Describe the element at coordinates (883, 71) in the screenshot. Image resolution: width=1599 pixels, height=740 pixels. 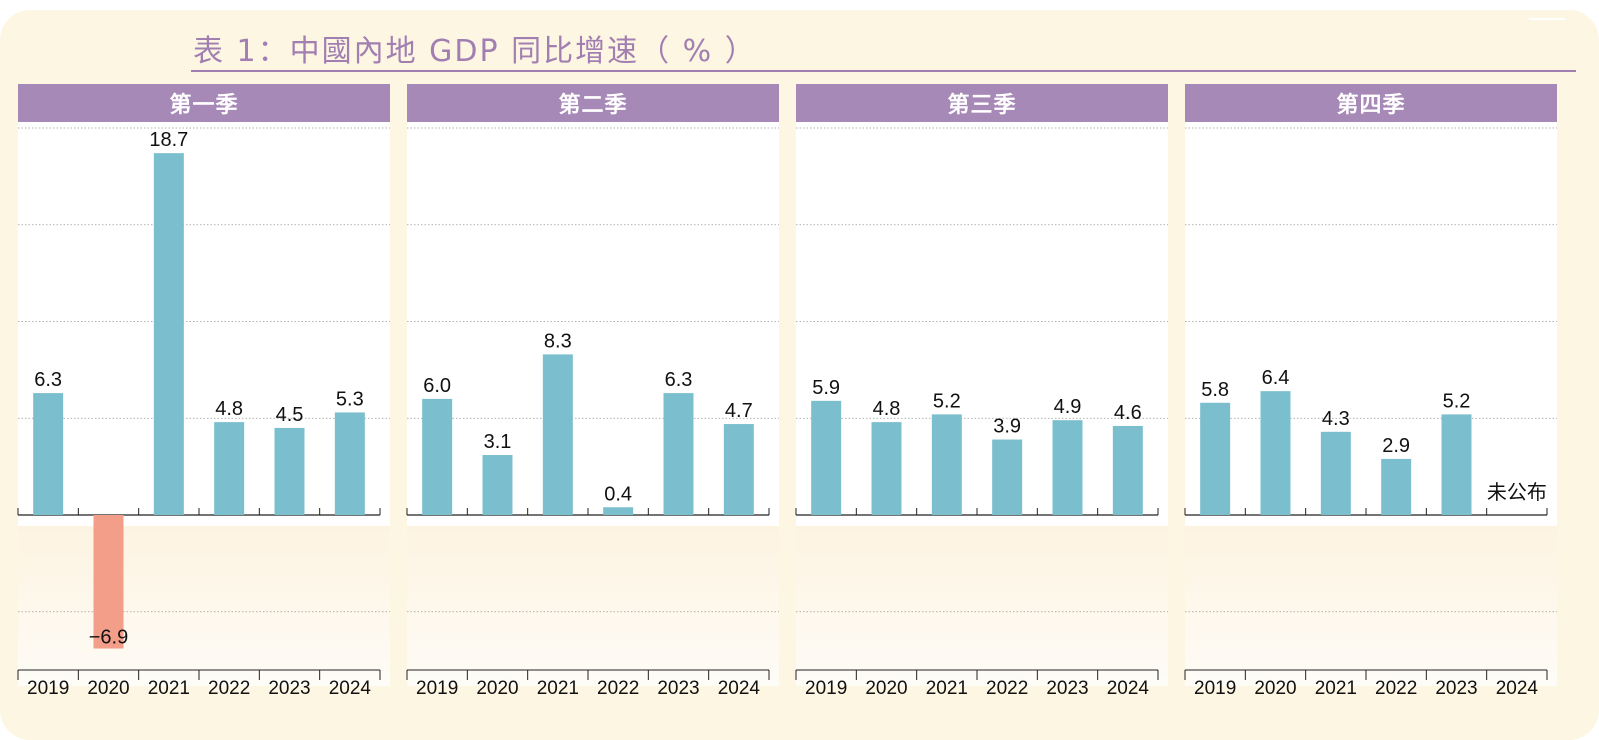
I see `title-rule` at that location.